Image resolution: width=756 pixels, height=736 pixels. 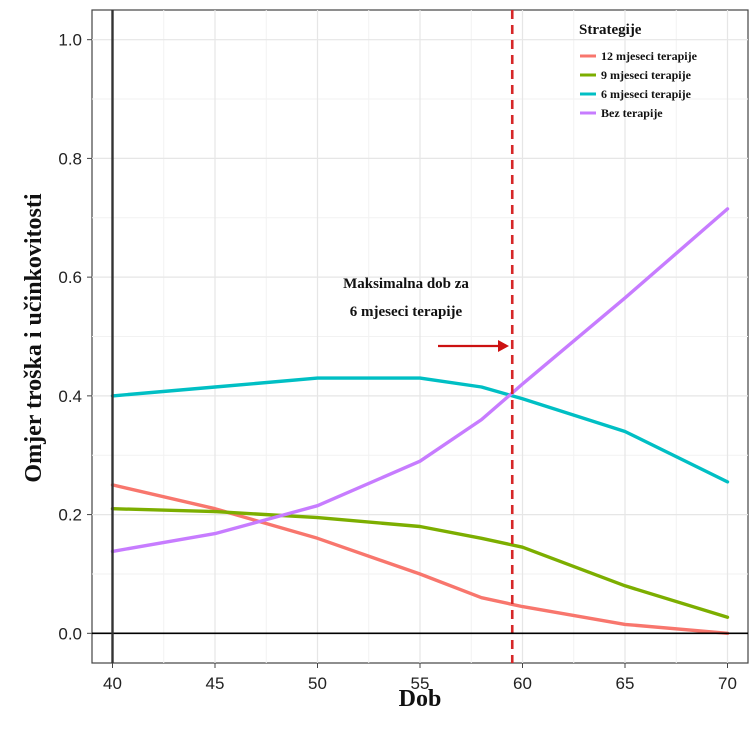 I want to click on legend-label-2: 9 mjeseci terapije, so click(x=646, y=75).